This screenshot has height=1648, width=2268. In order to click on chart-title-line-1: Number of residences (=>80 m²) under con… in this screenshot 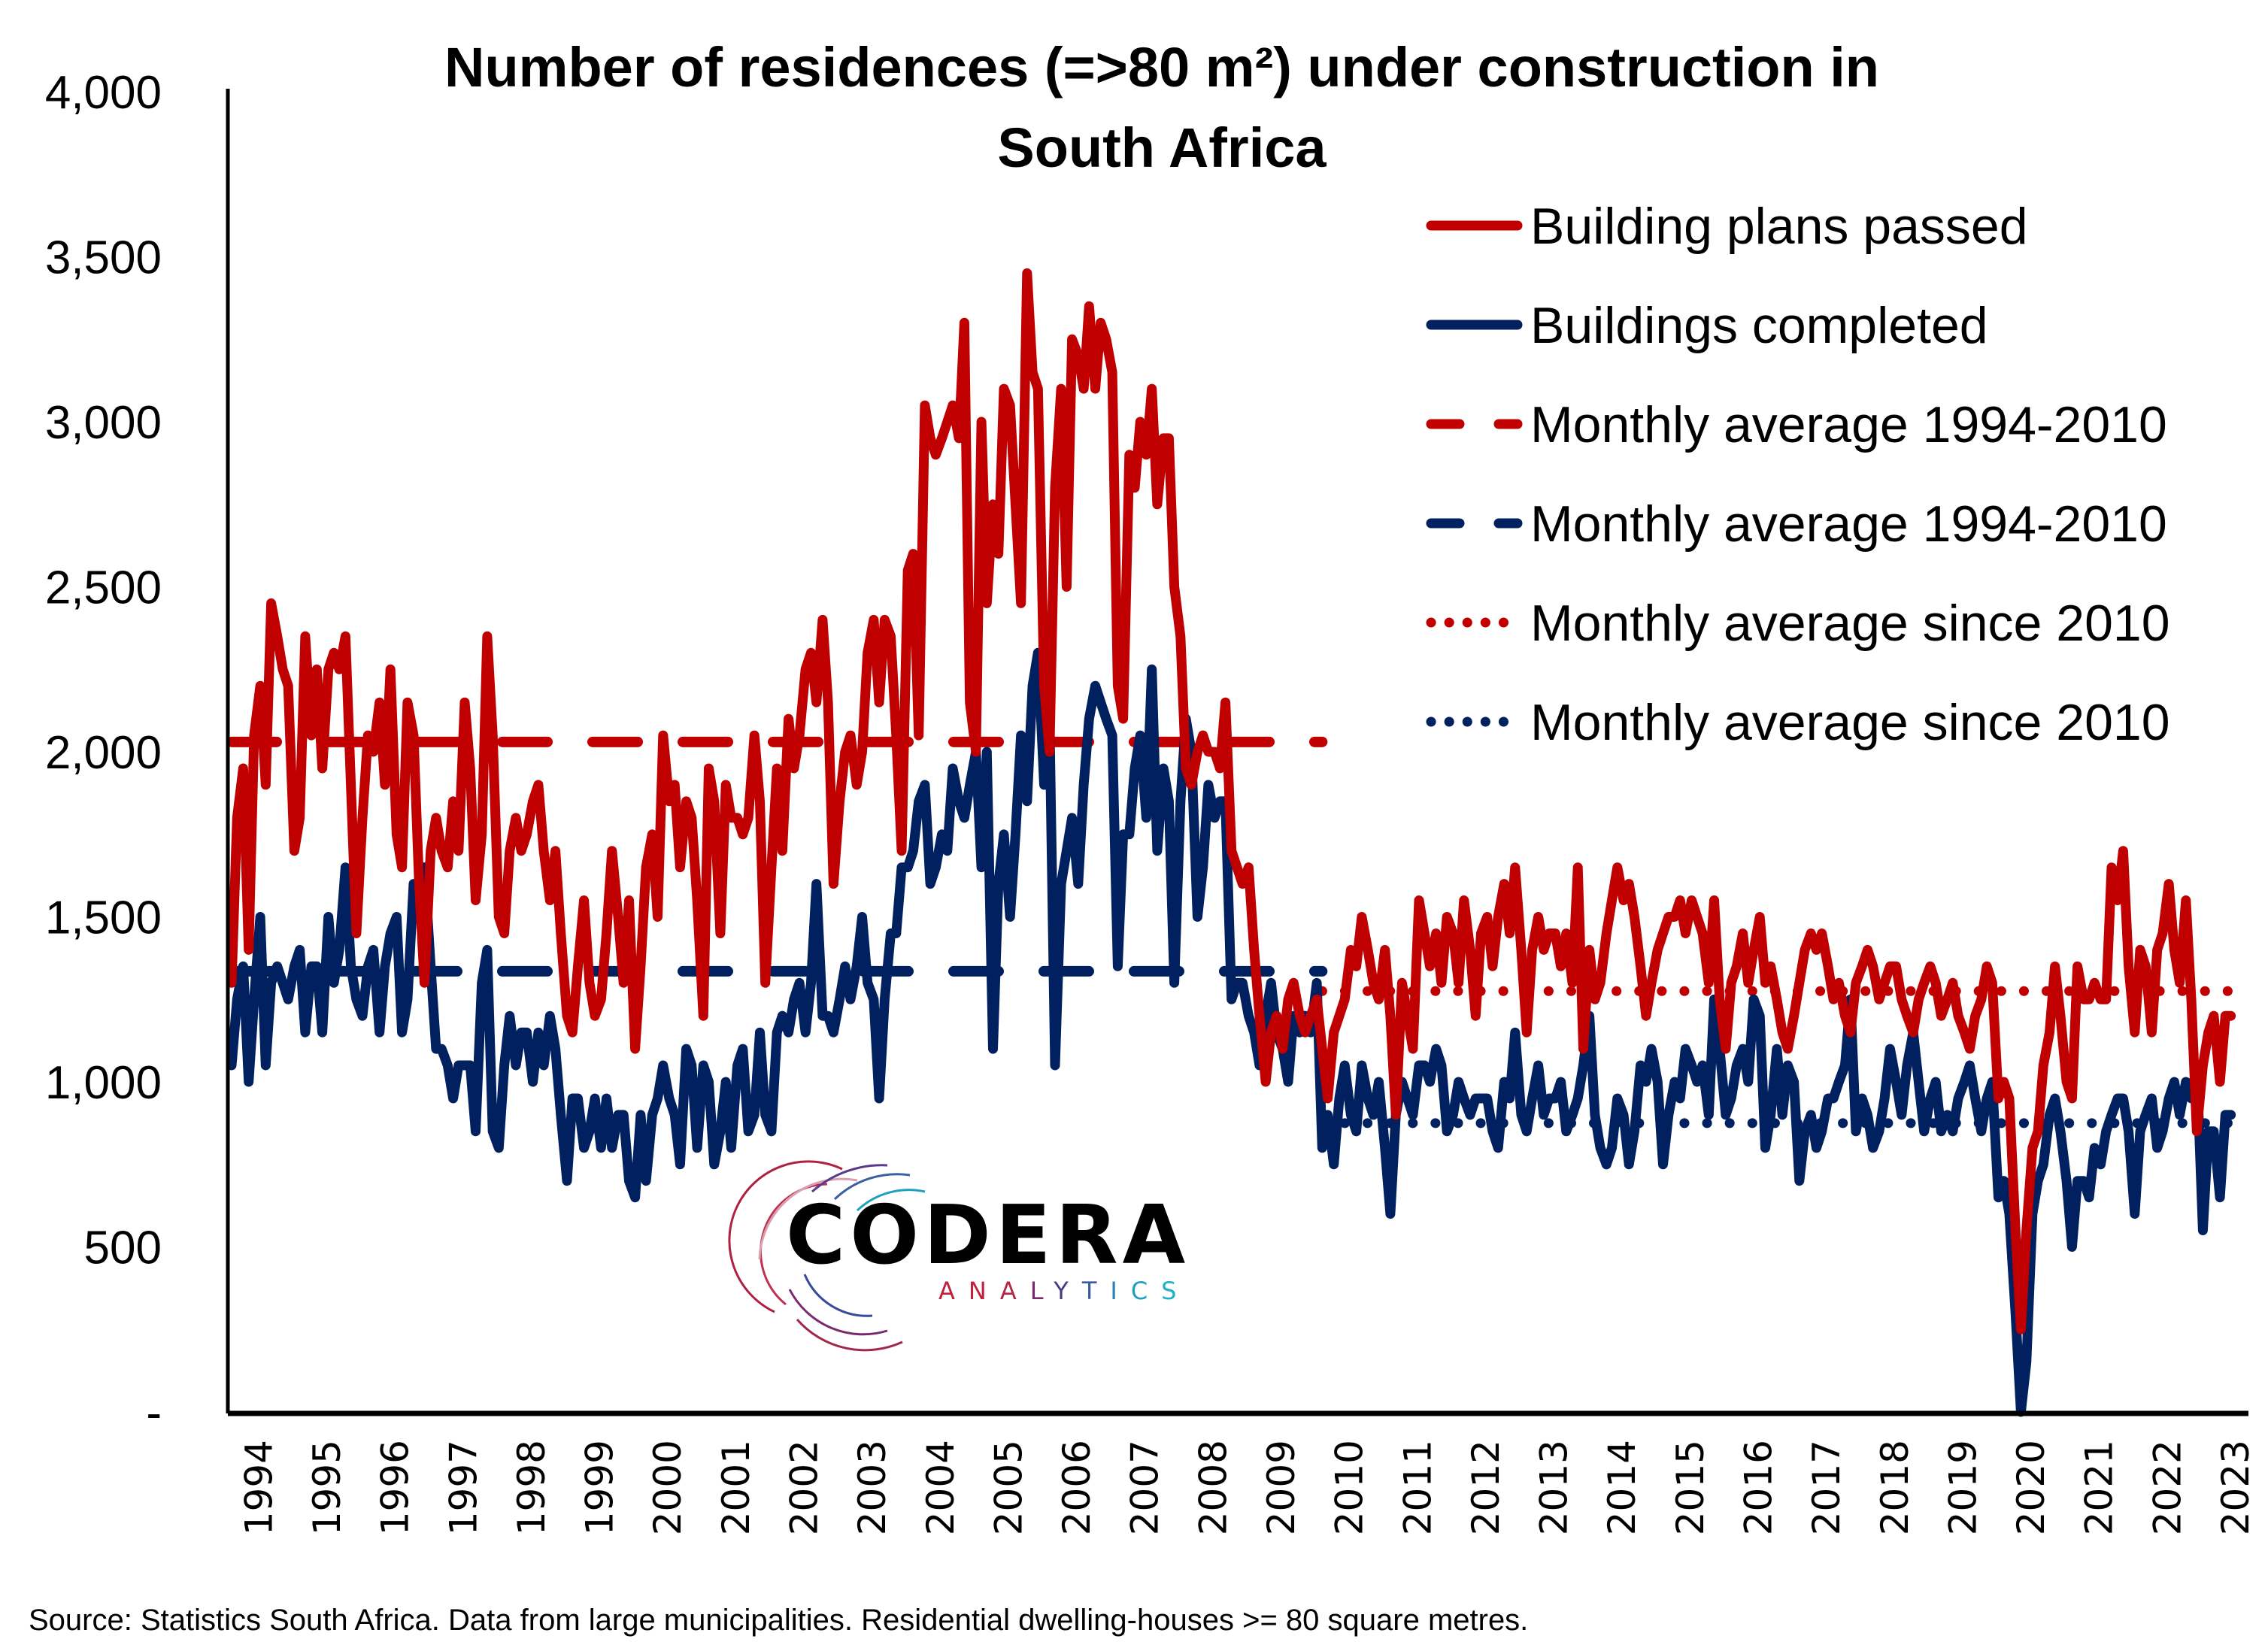, I will do `click(1161, 67)`.